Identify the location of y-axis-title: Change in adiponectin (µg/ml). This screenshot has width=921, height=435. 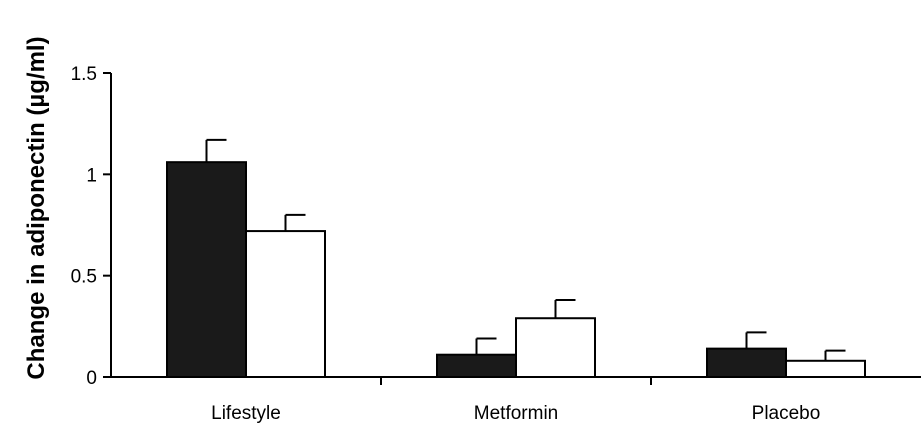
(36, 207).